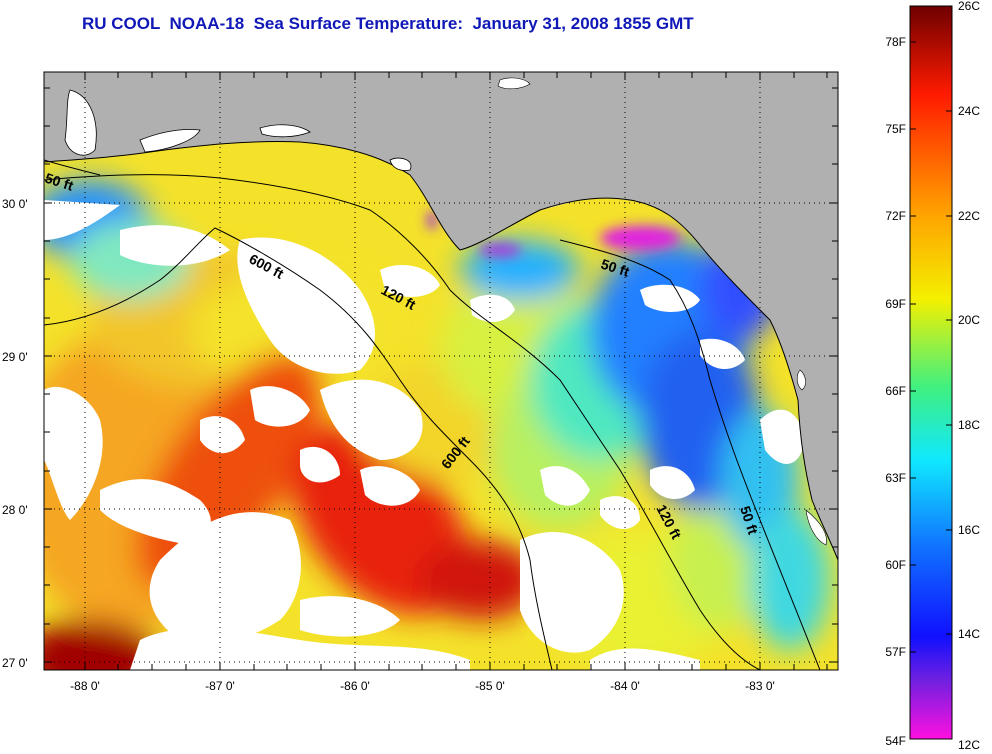  Describe the element at coordinates (895, 391) in the screenshot. I see `colorbar-f-66: 66F` at that location.